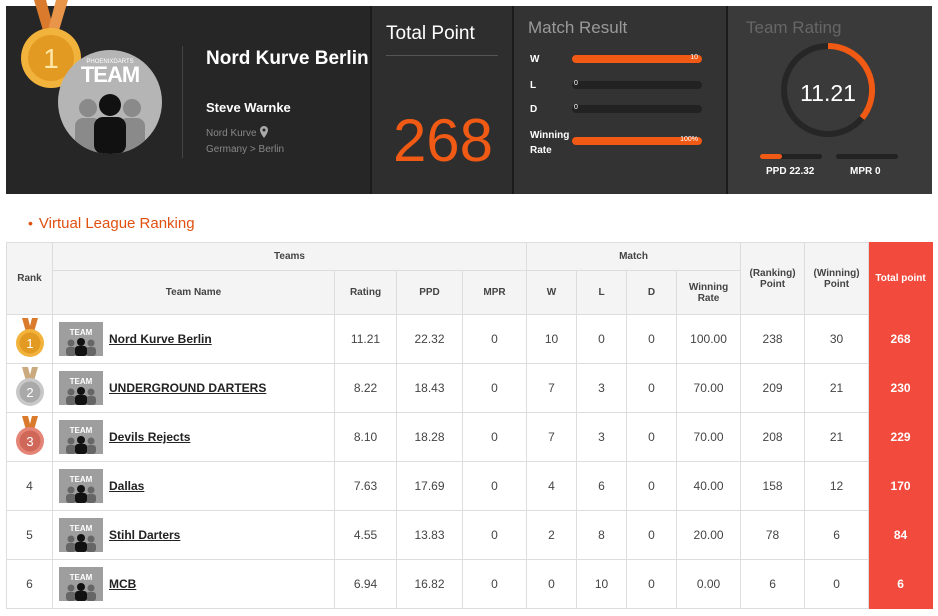  Describe the element at coordinates (689, 139) in the screenshot. I see `winning-rate-value: 100%` at that location.